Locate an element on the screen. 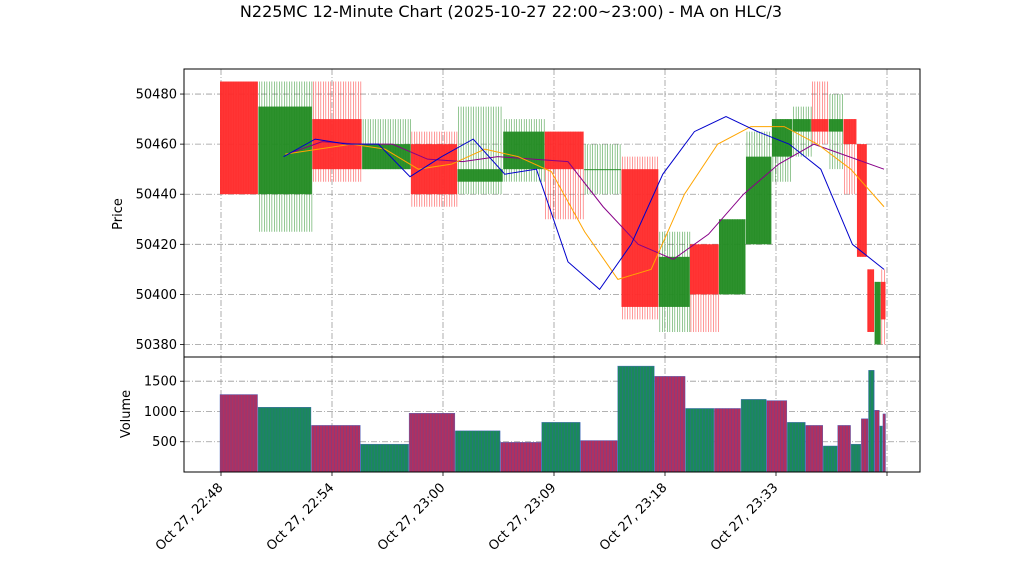 The width and height of the screenshot is (1022, 575). price-tick-label: 50440 is located at coordinates (156, 195).